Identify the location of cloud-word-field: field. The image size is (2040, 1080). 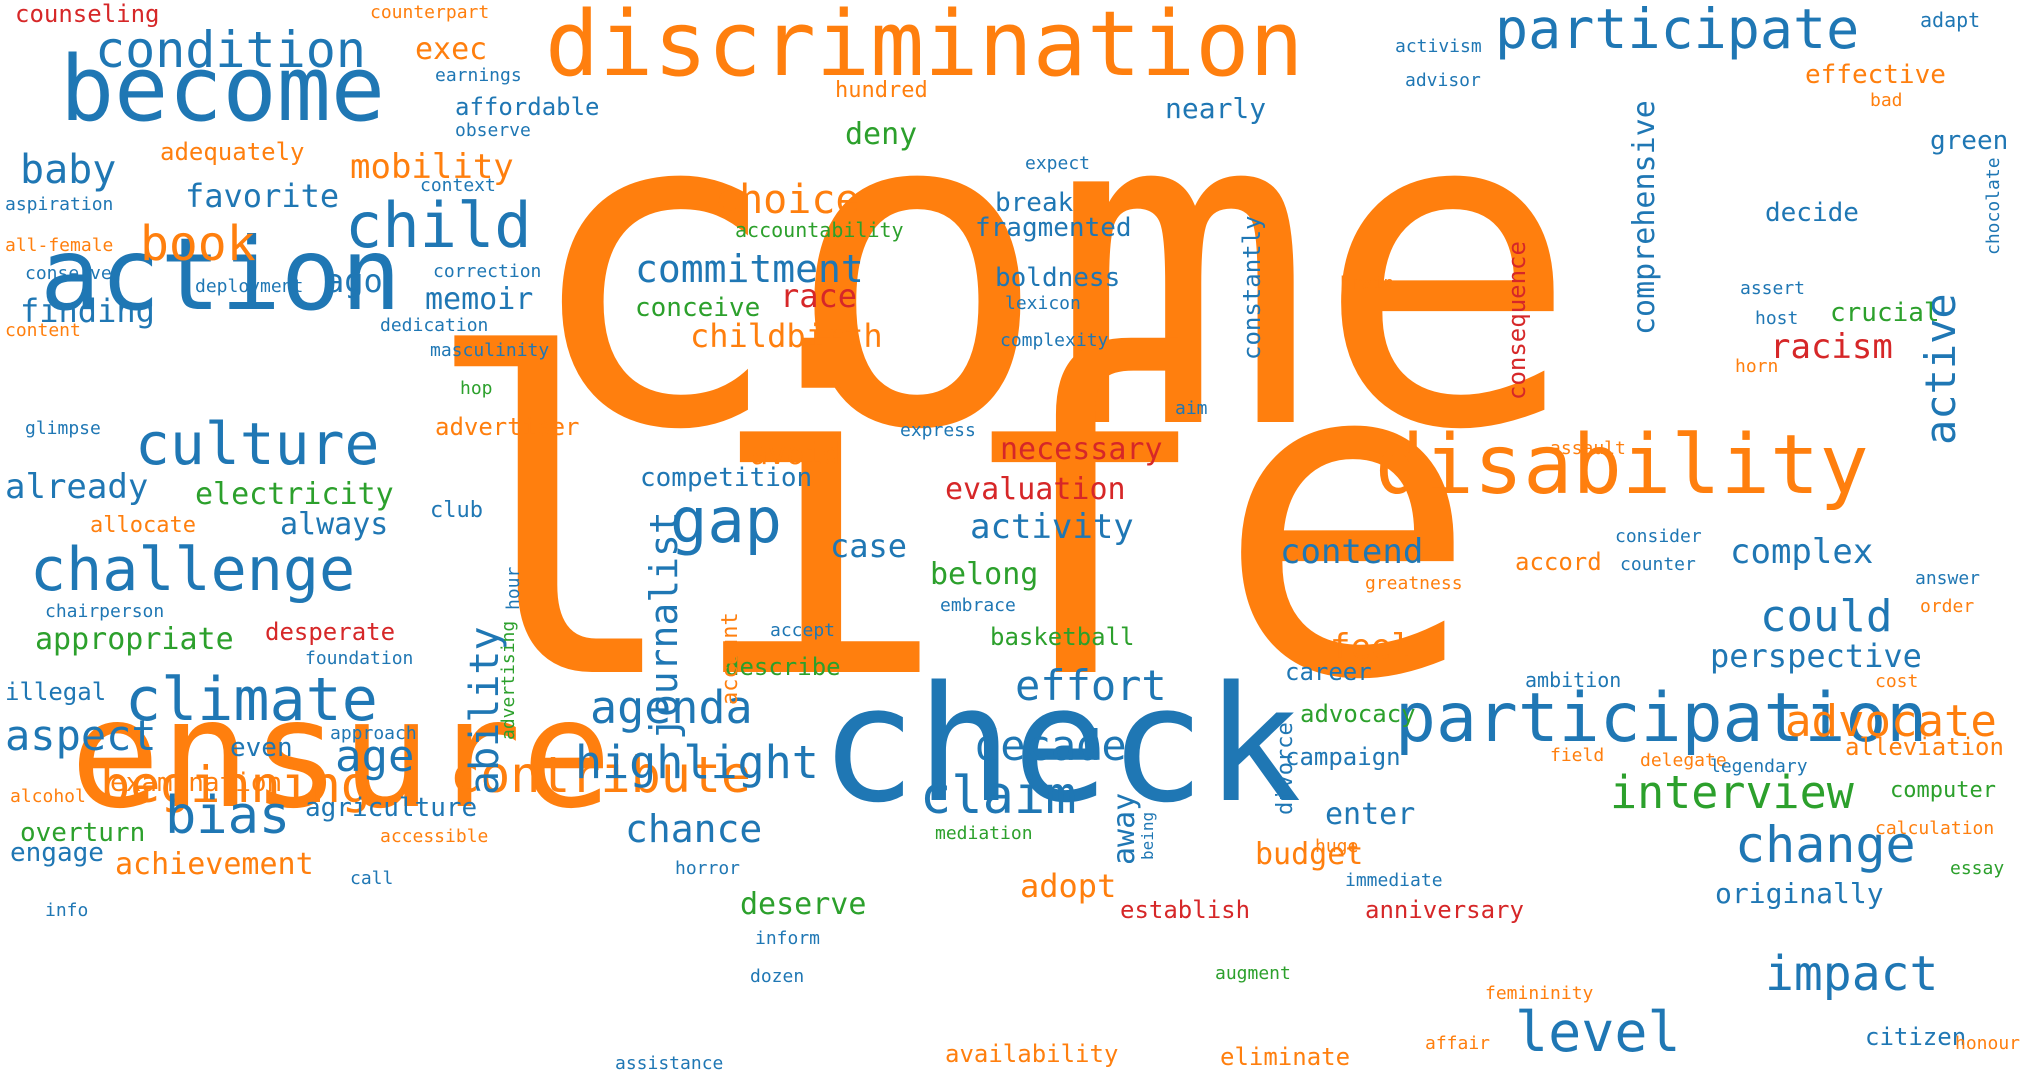
(1577, 755).